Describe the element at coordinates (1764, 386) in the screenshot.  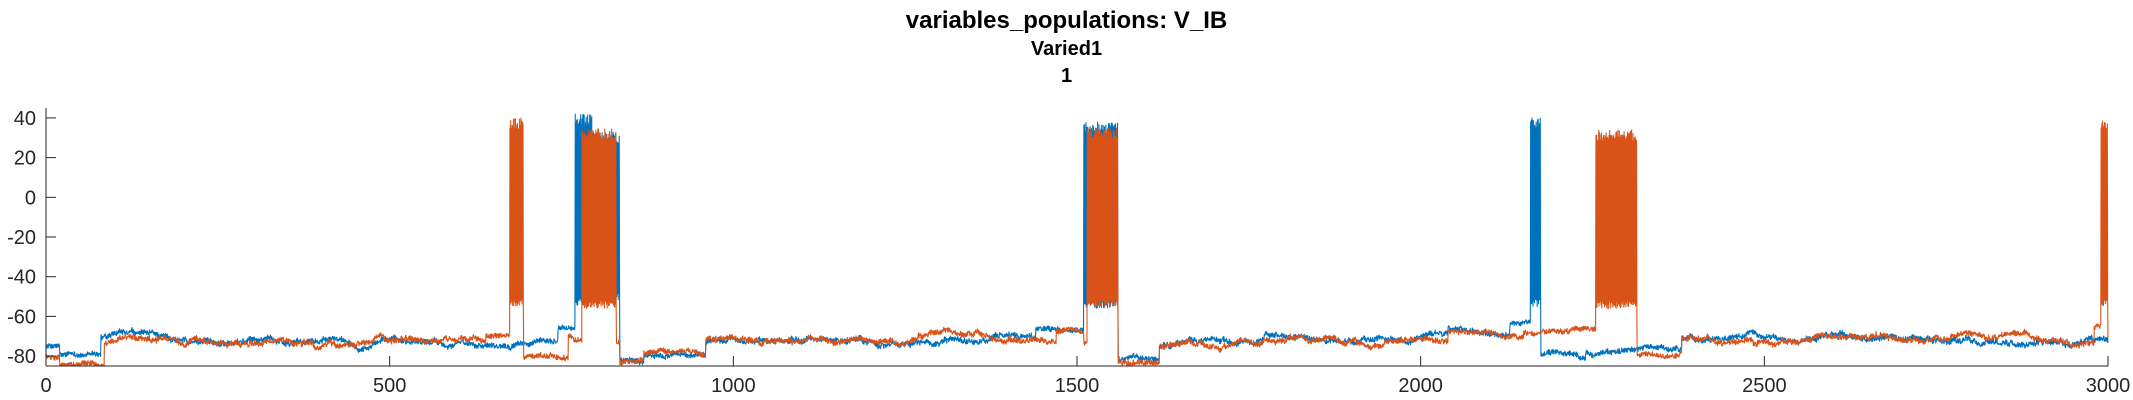
I see `x-tick-label: 2500` at that location.